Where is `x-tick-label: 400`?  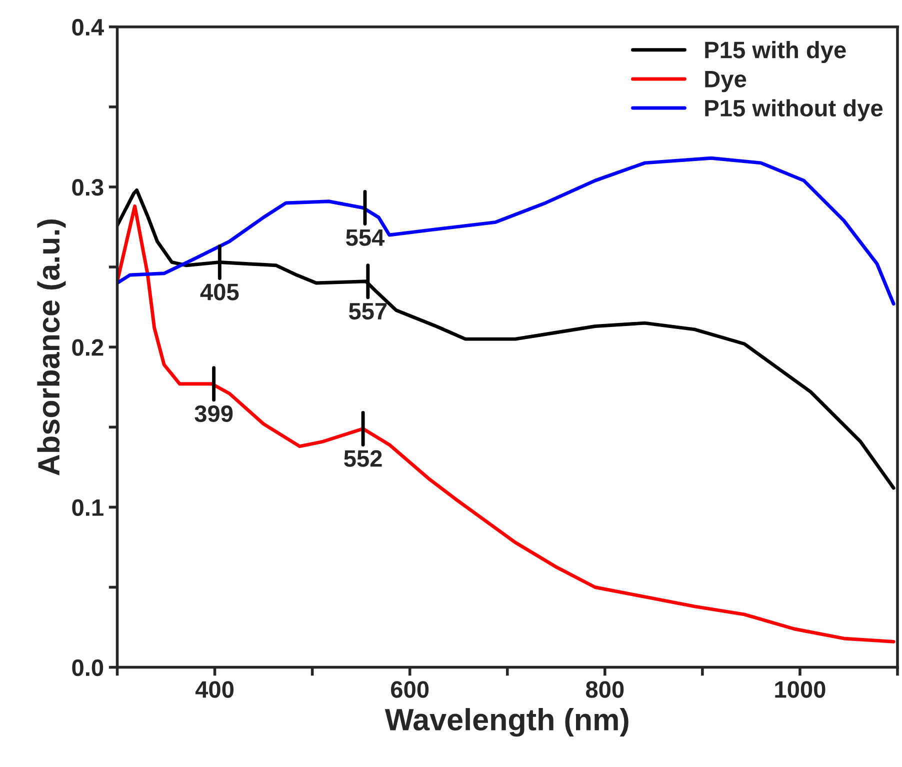
x-tick-label: 400 is located at coordinates (214, 689).